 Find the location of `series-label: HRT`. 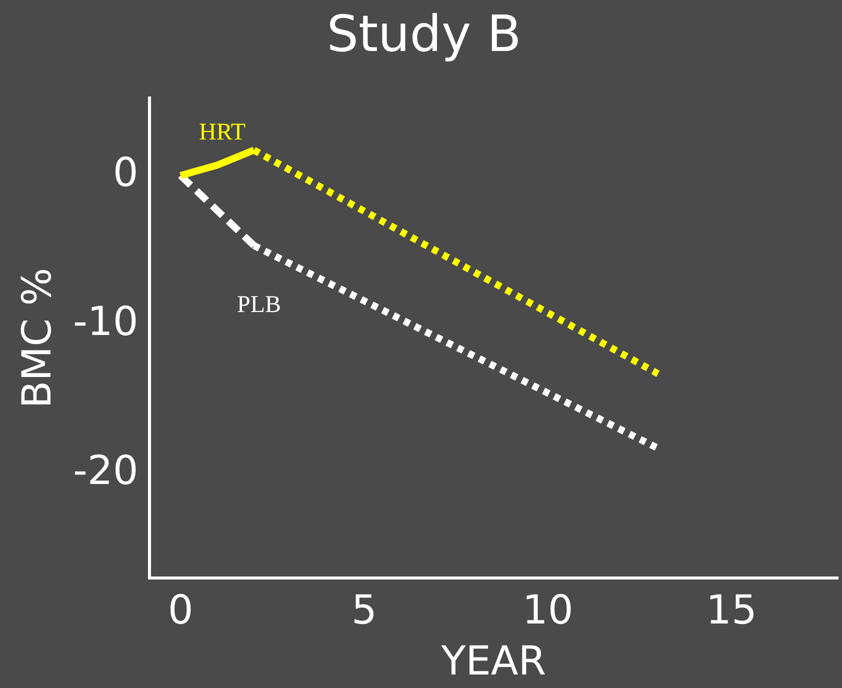

series-label: HRT is located at coordinates (222, 132).